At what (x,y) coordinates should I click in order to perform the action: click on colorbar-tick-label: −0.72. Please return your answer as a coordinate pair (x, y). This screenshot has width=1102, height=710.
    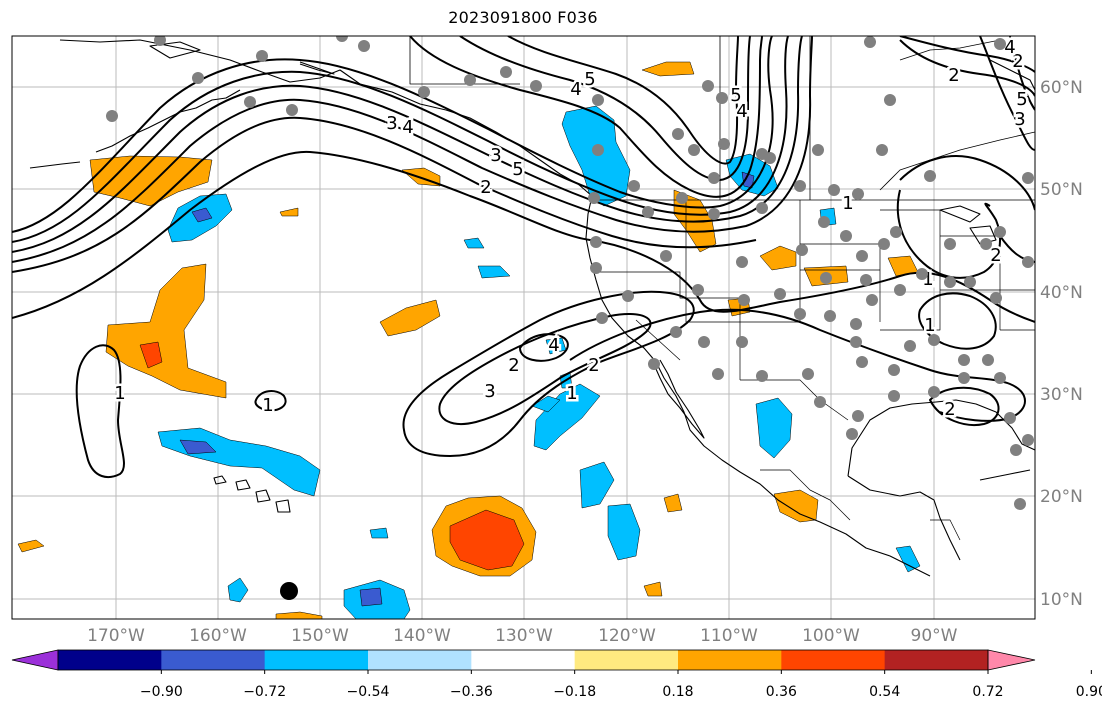
    Looking at the image, I should click on (264, 692).